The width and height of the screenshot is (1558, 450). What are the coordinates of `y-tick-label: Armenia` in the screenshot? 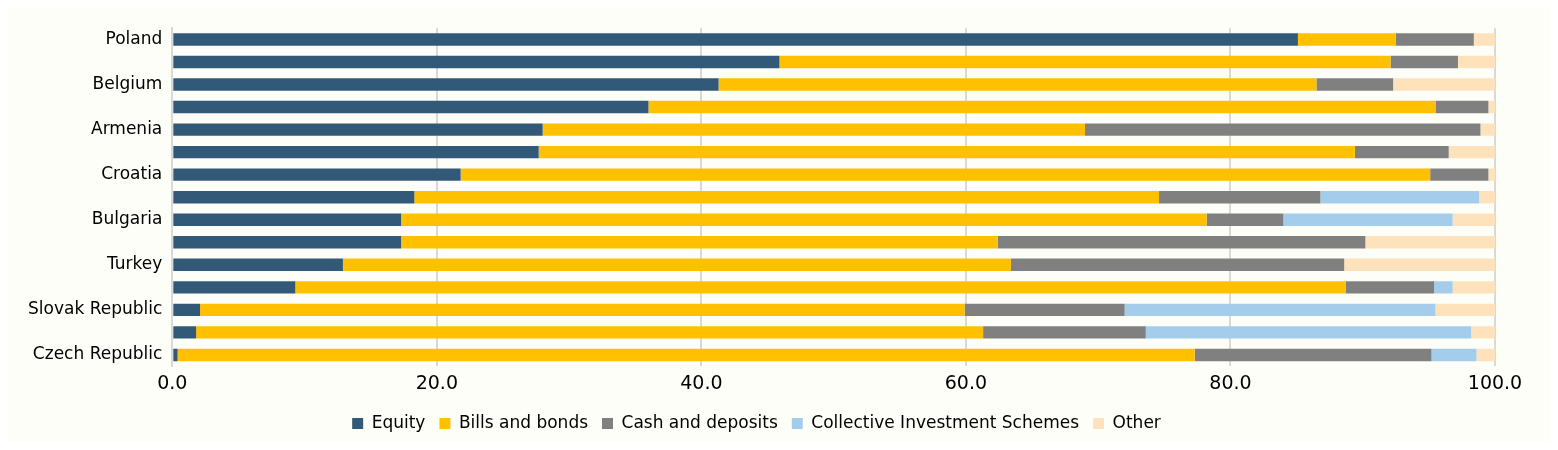 It's located at (127, 128).